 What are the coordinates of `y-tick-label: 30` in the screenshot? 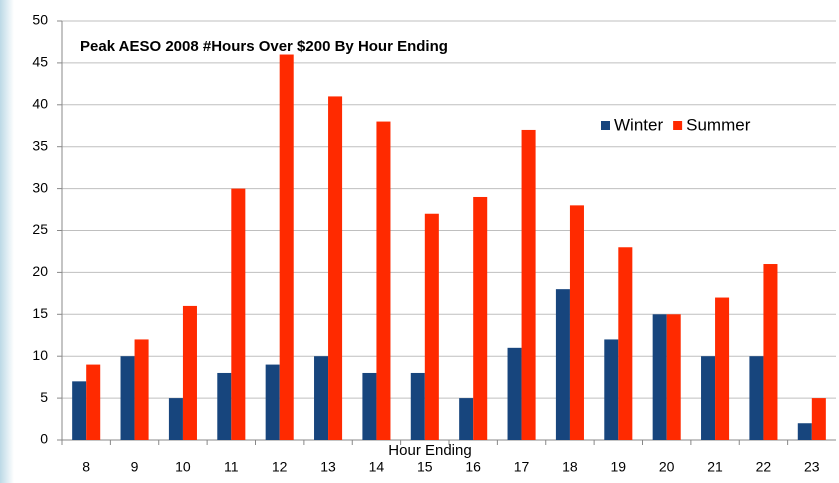 It's located at (40, 187).